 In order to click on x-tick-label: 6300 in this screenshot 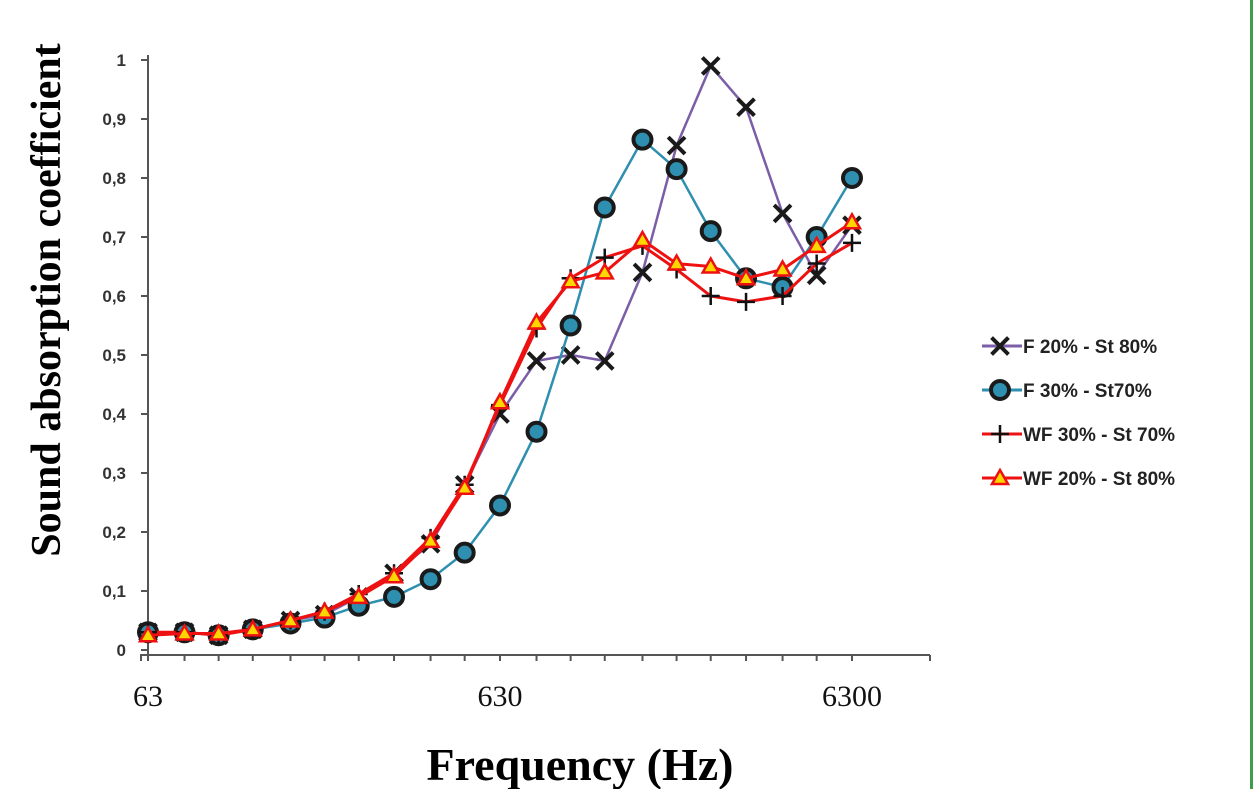, I will do `click(852, 696)`.